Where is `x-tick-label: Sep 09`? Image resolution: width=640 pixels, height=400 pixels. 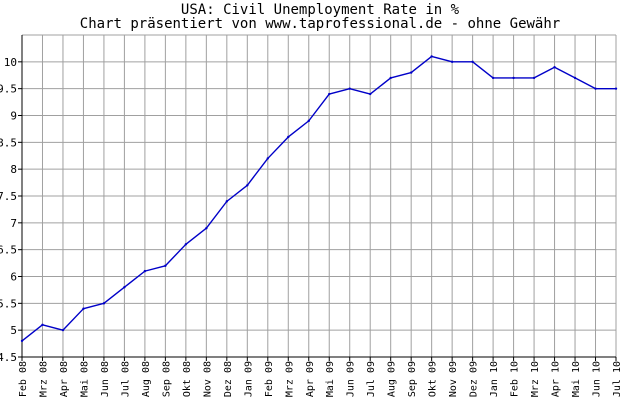
x-tick-label: Sep 09 is located at coordinates (412, 379).